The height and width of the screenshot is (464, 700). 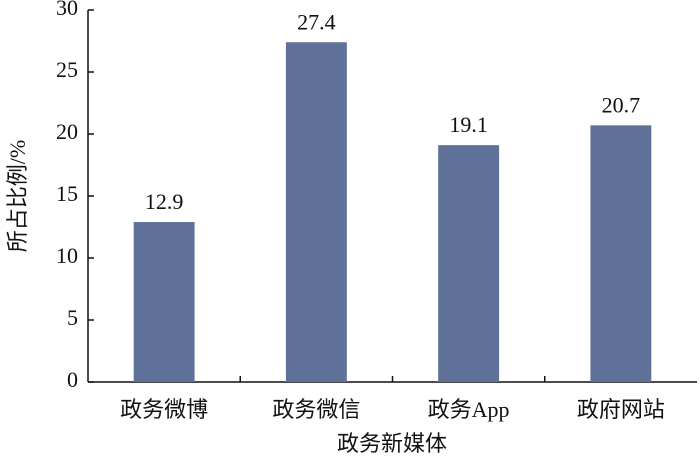 I want to click on x-axis-label: 政务新媒体, so click(x=392, y=443).